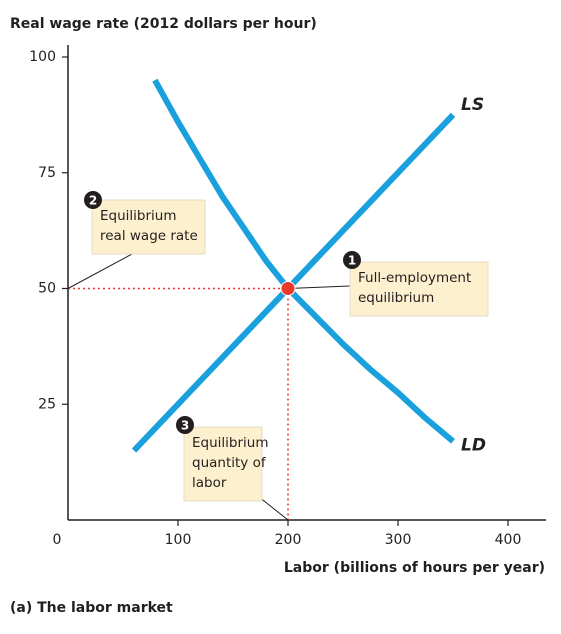 Image resolution: width=561 pixels, height=634 pixels. I want to click on callout-text: equilibrium, so click(396, 298).